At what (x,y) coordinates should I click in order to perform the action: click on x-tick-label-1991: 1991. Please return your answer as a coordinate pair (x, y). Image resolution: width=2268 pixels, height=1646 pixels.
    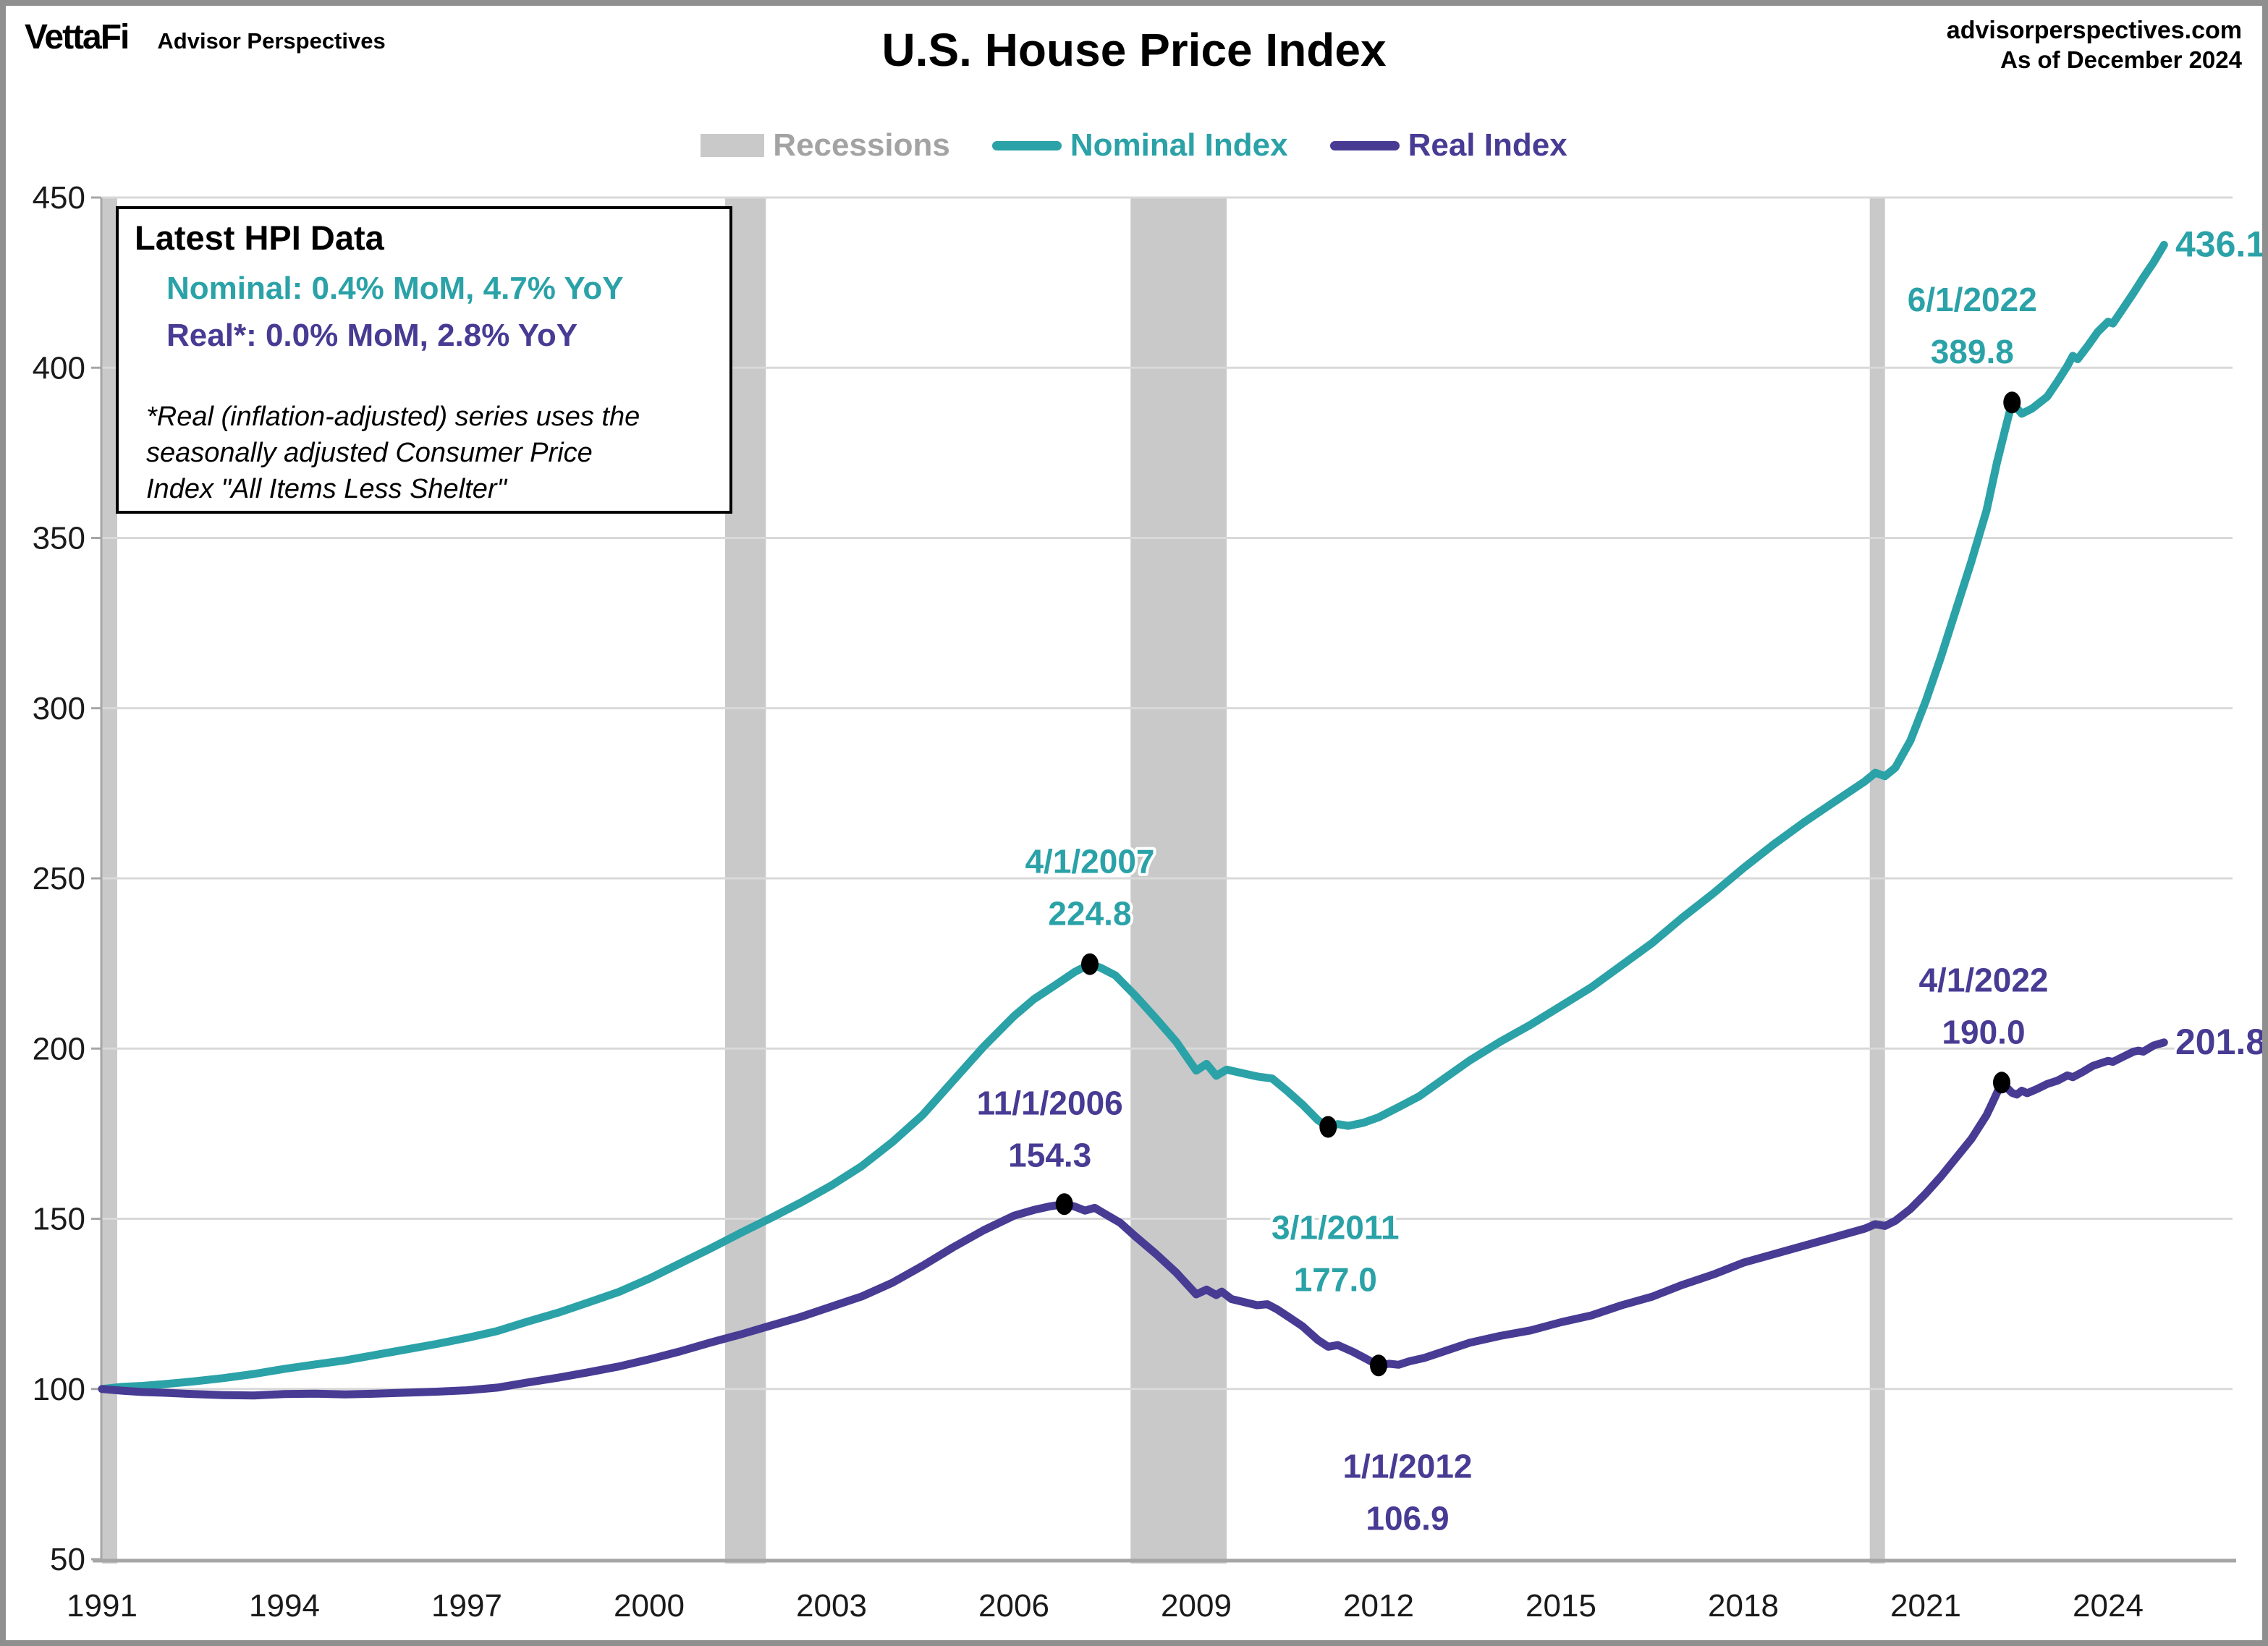
    Looking at the image, I should click on (102, 1606).